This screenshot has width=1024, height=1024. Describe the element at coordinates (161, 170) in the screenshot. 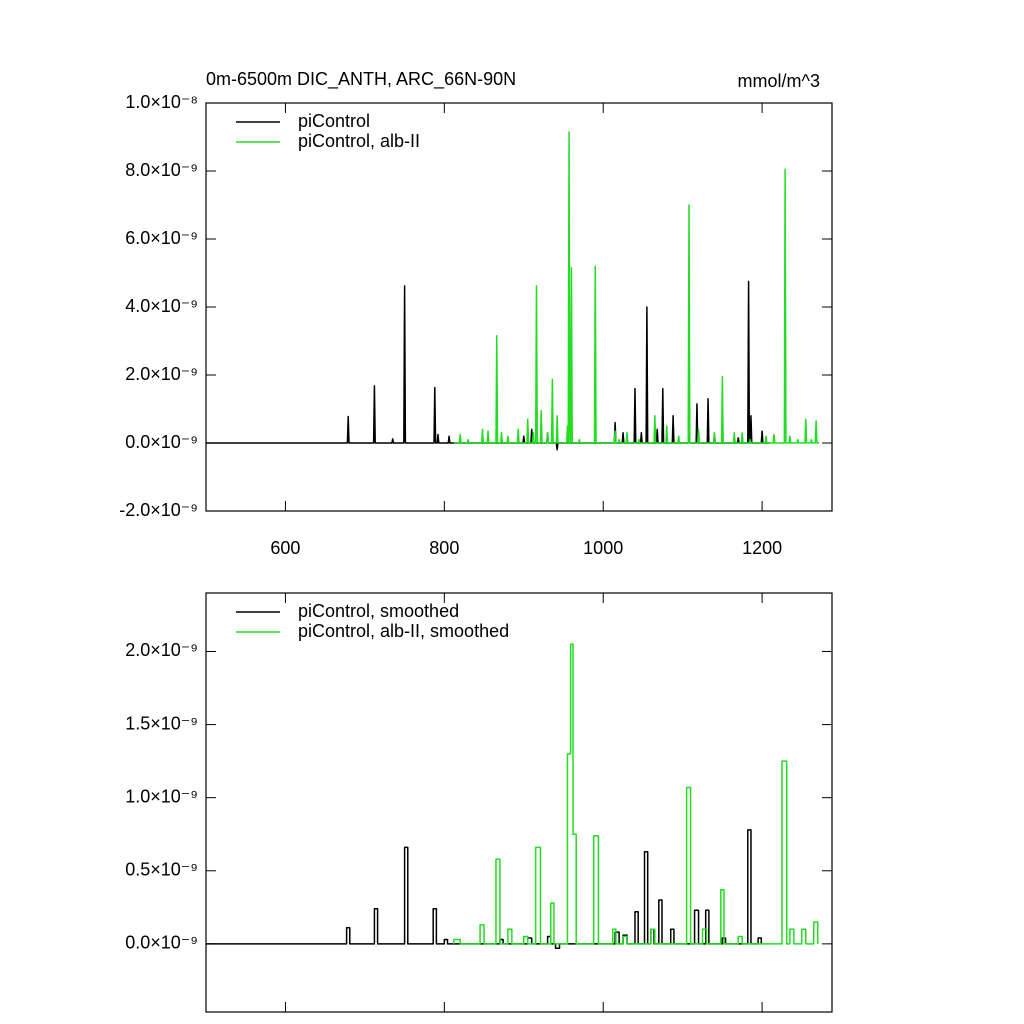

I see `y-tick-label: 8.0×10⁻⁹` at that location.